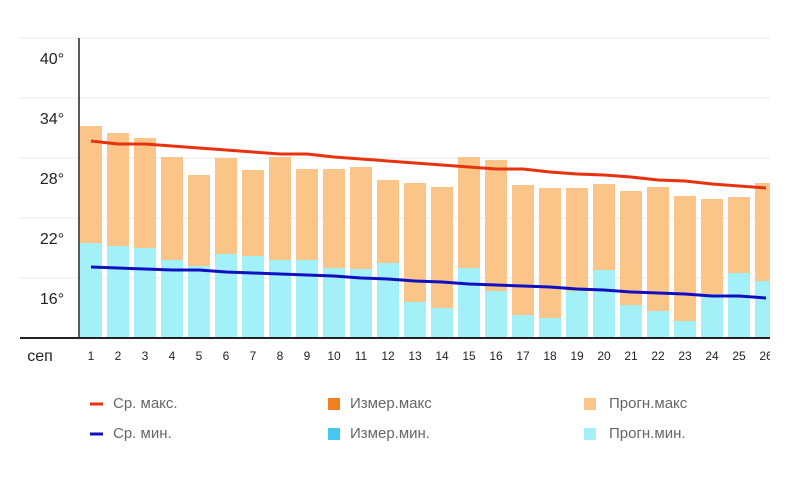  I want to click on legend-label: Измер.мин., so click(390, 433).